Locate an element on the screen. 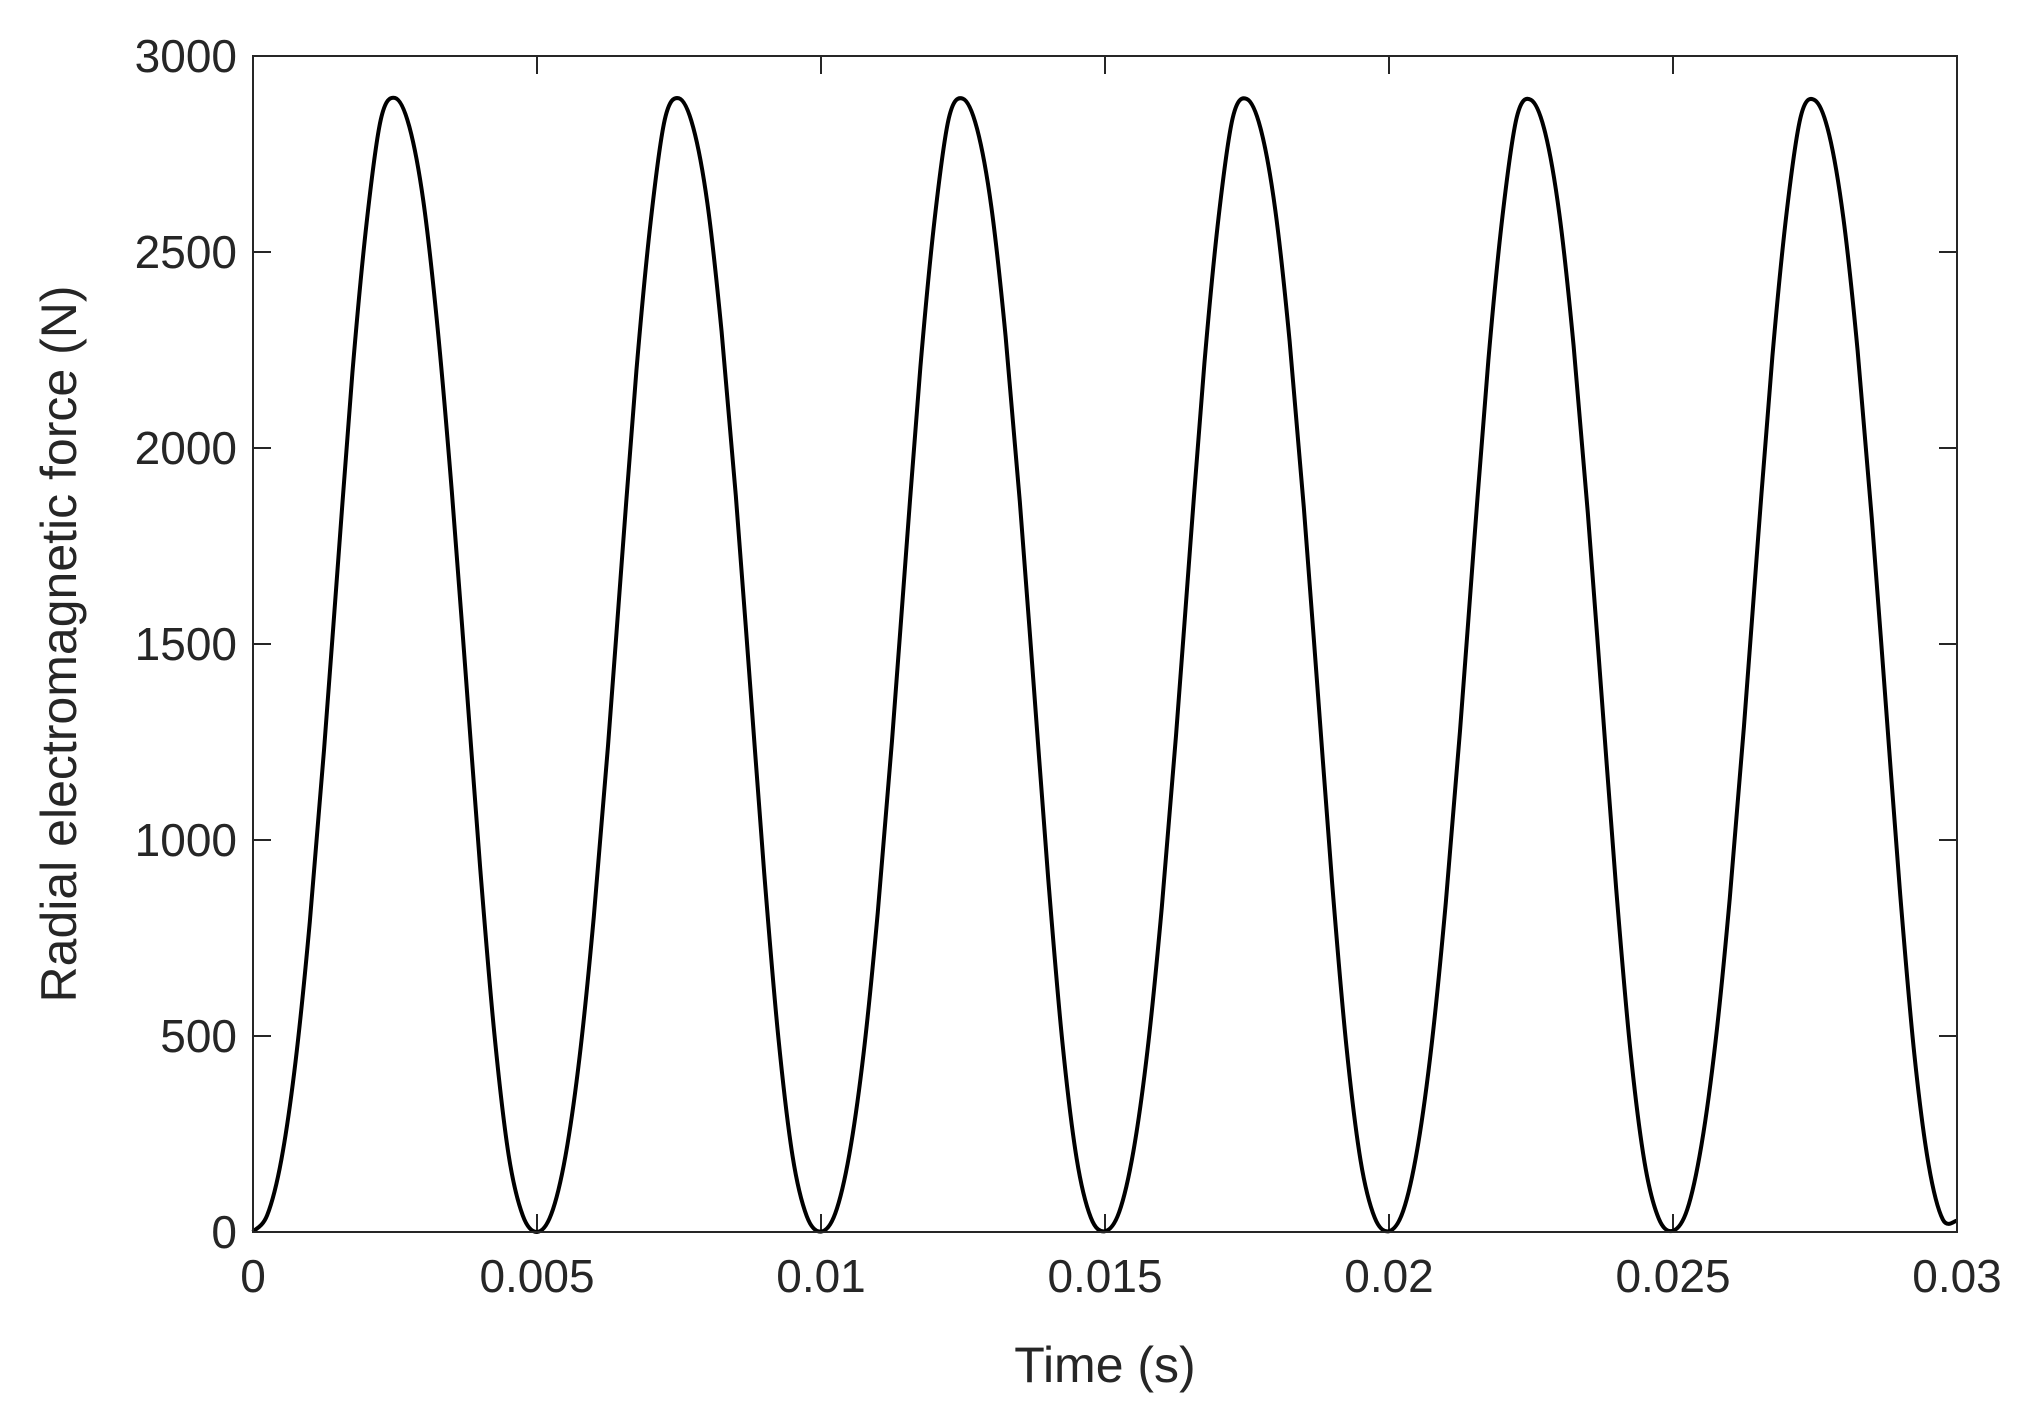 This screenshot has height=1422, width=2027. y-tick-label: 2000 is located at coordinates (186, 448).